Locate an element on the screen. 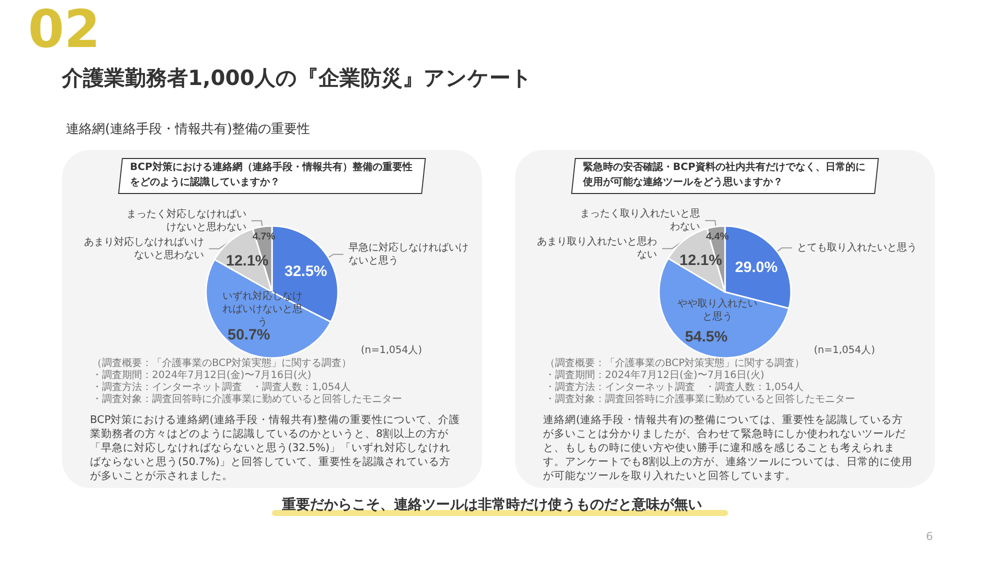  slice-label: まったく取り入れたいと思わない is located at coordinates (640, 220).